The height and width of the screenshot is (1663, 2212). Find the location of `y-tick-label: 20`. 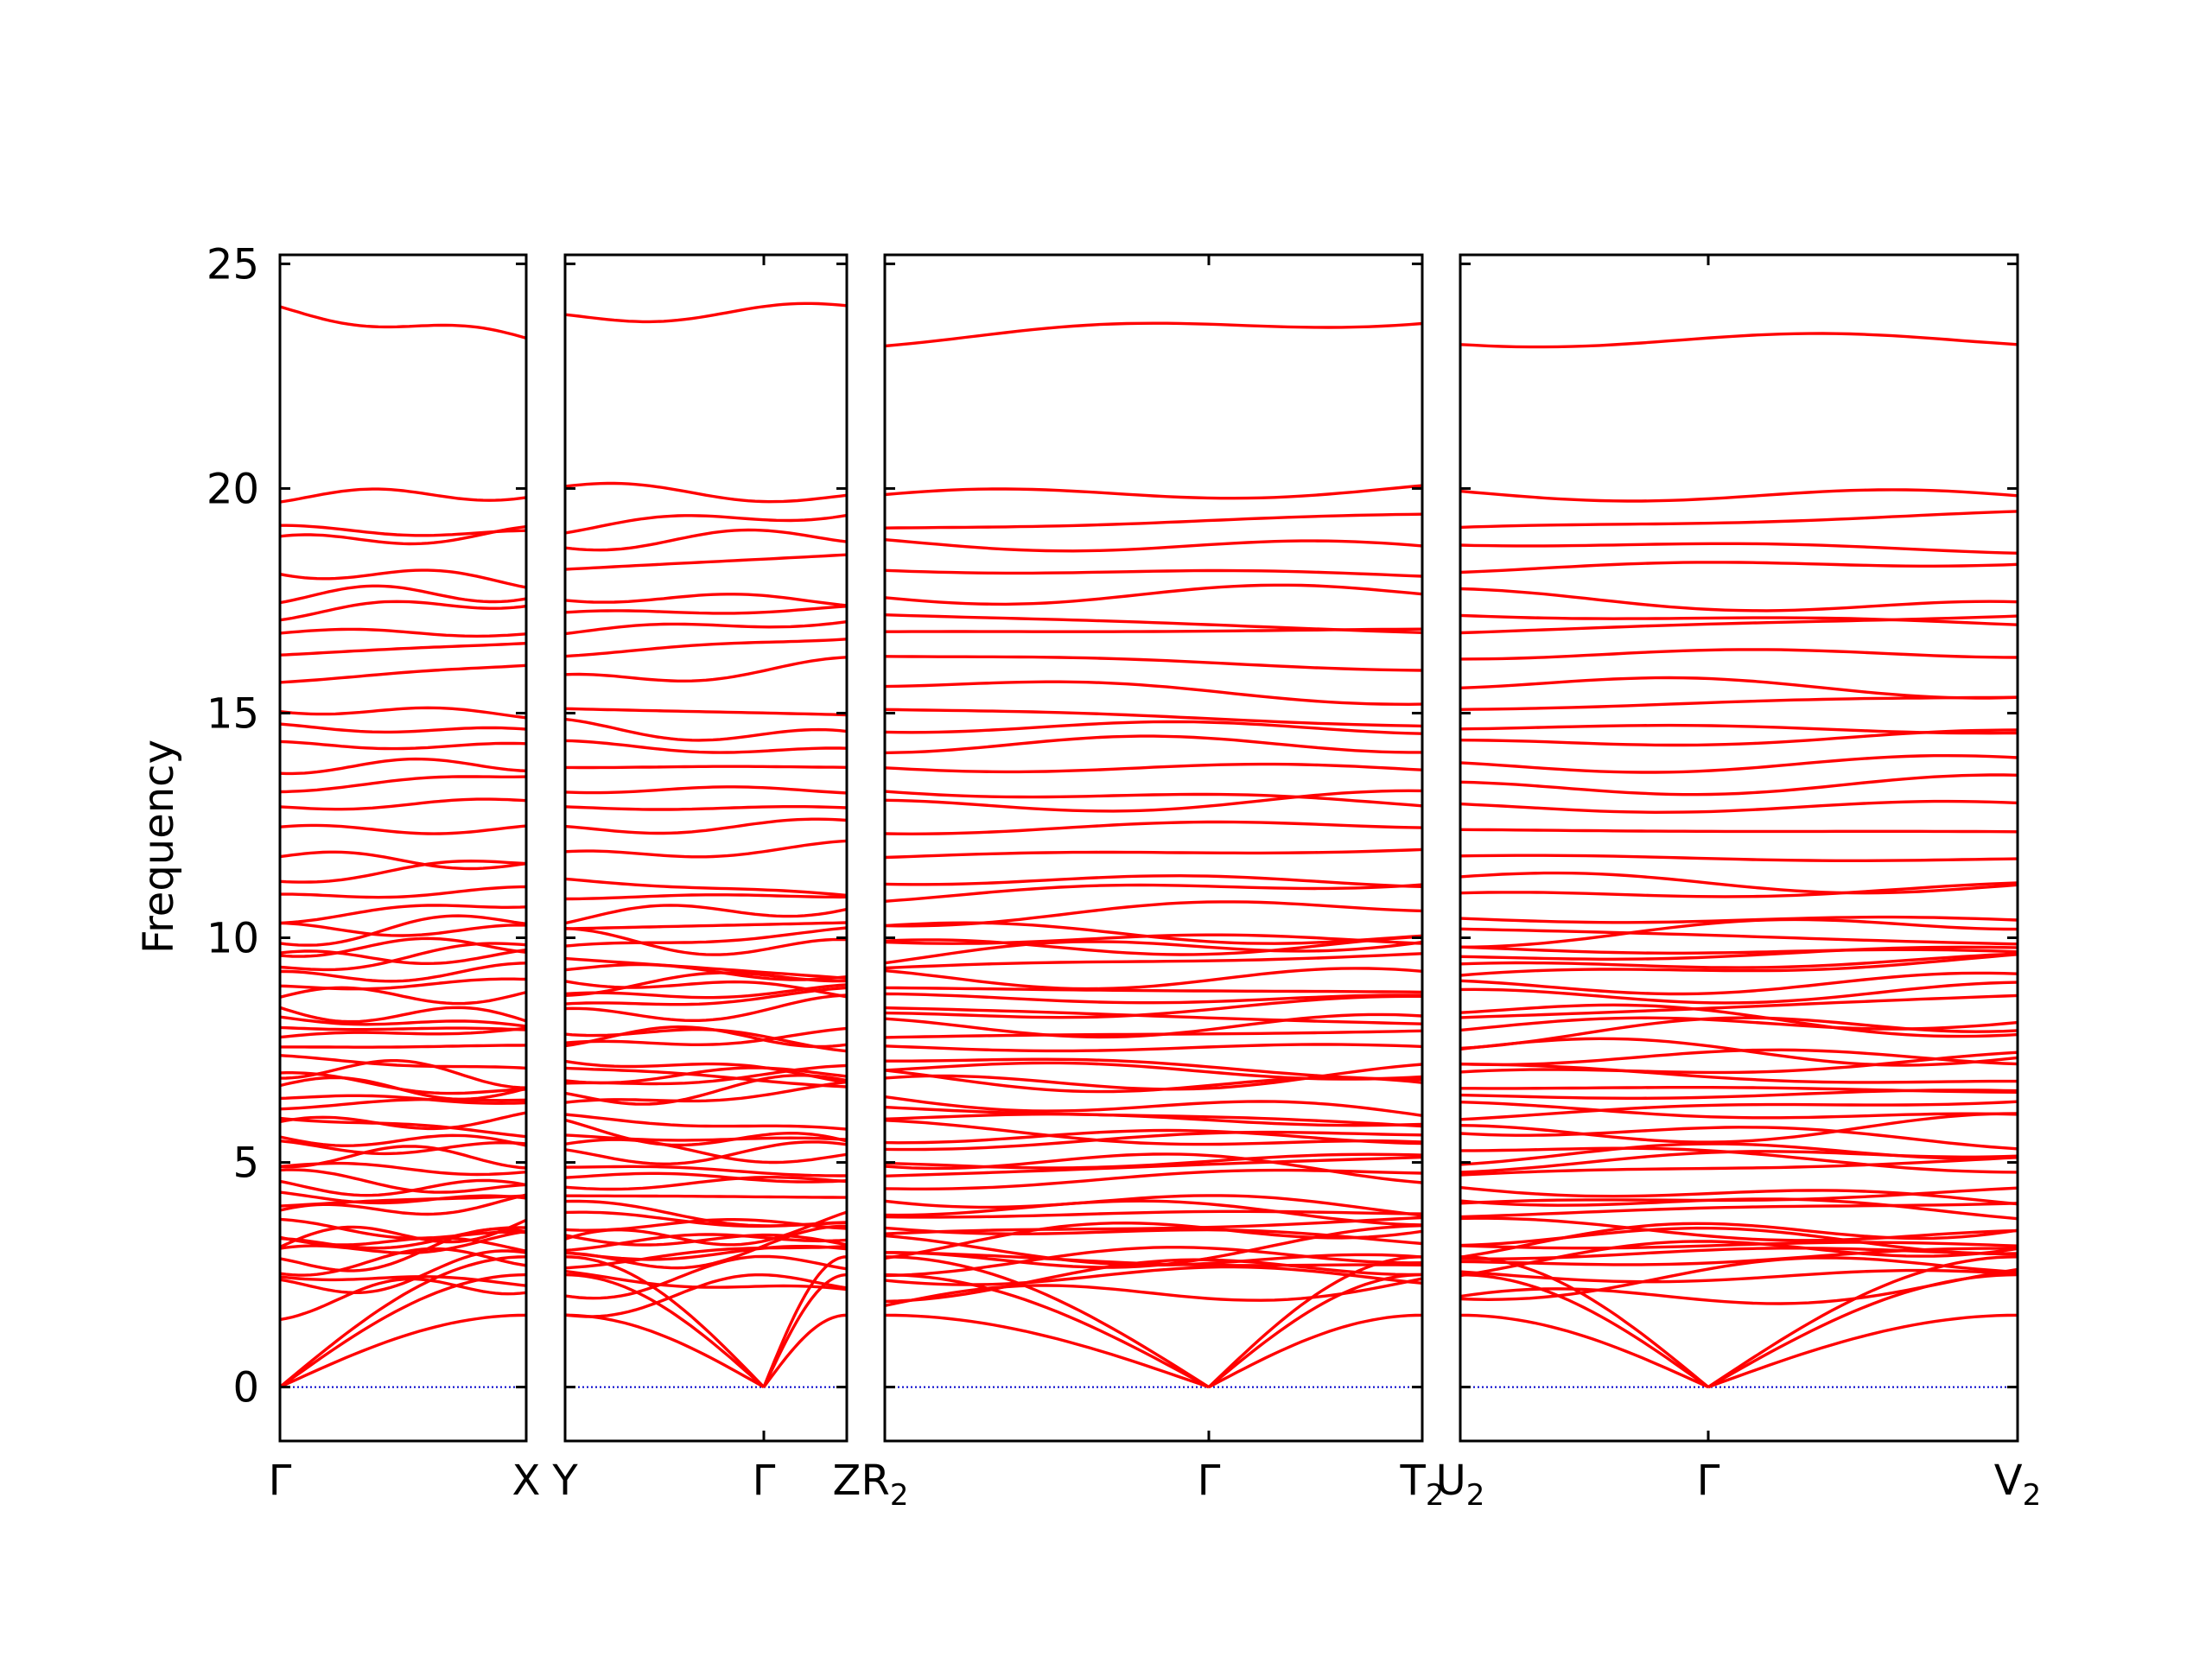

y-tick-label: 20 is located at coordinates (233, 489).